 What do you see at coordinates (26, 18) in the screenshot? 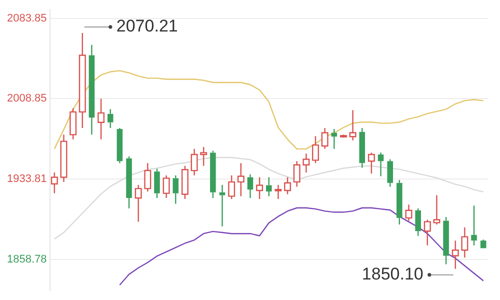
I see `y-tick-label: 2083.85` at bounding box center [26, 18].